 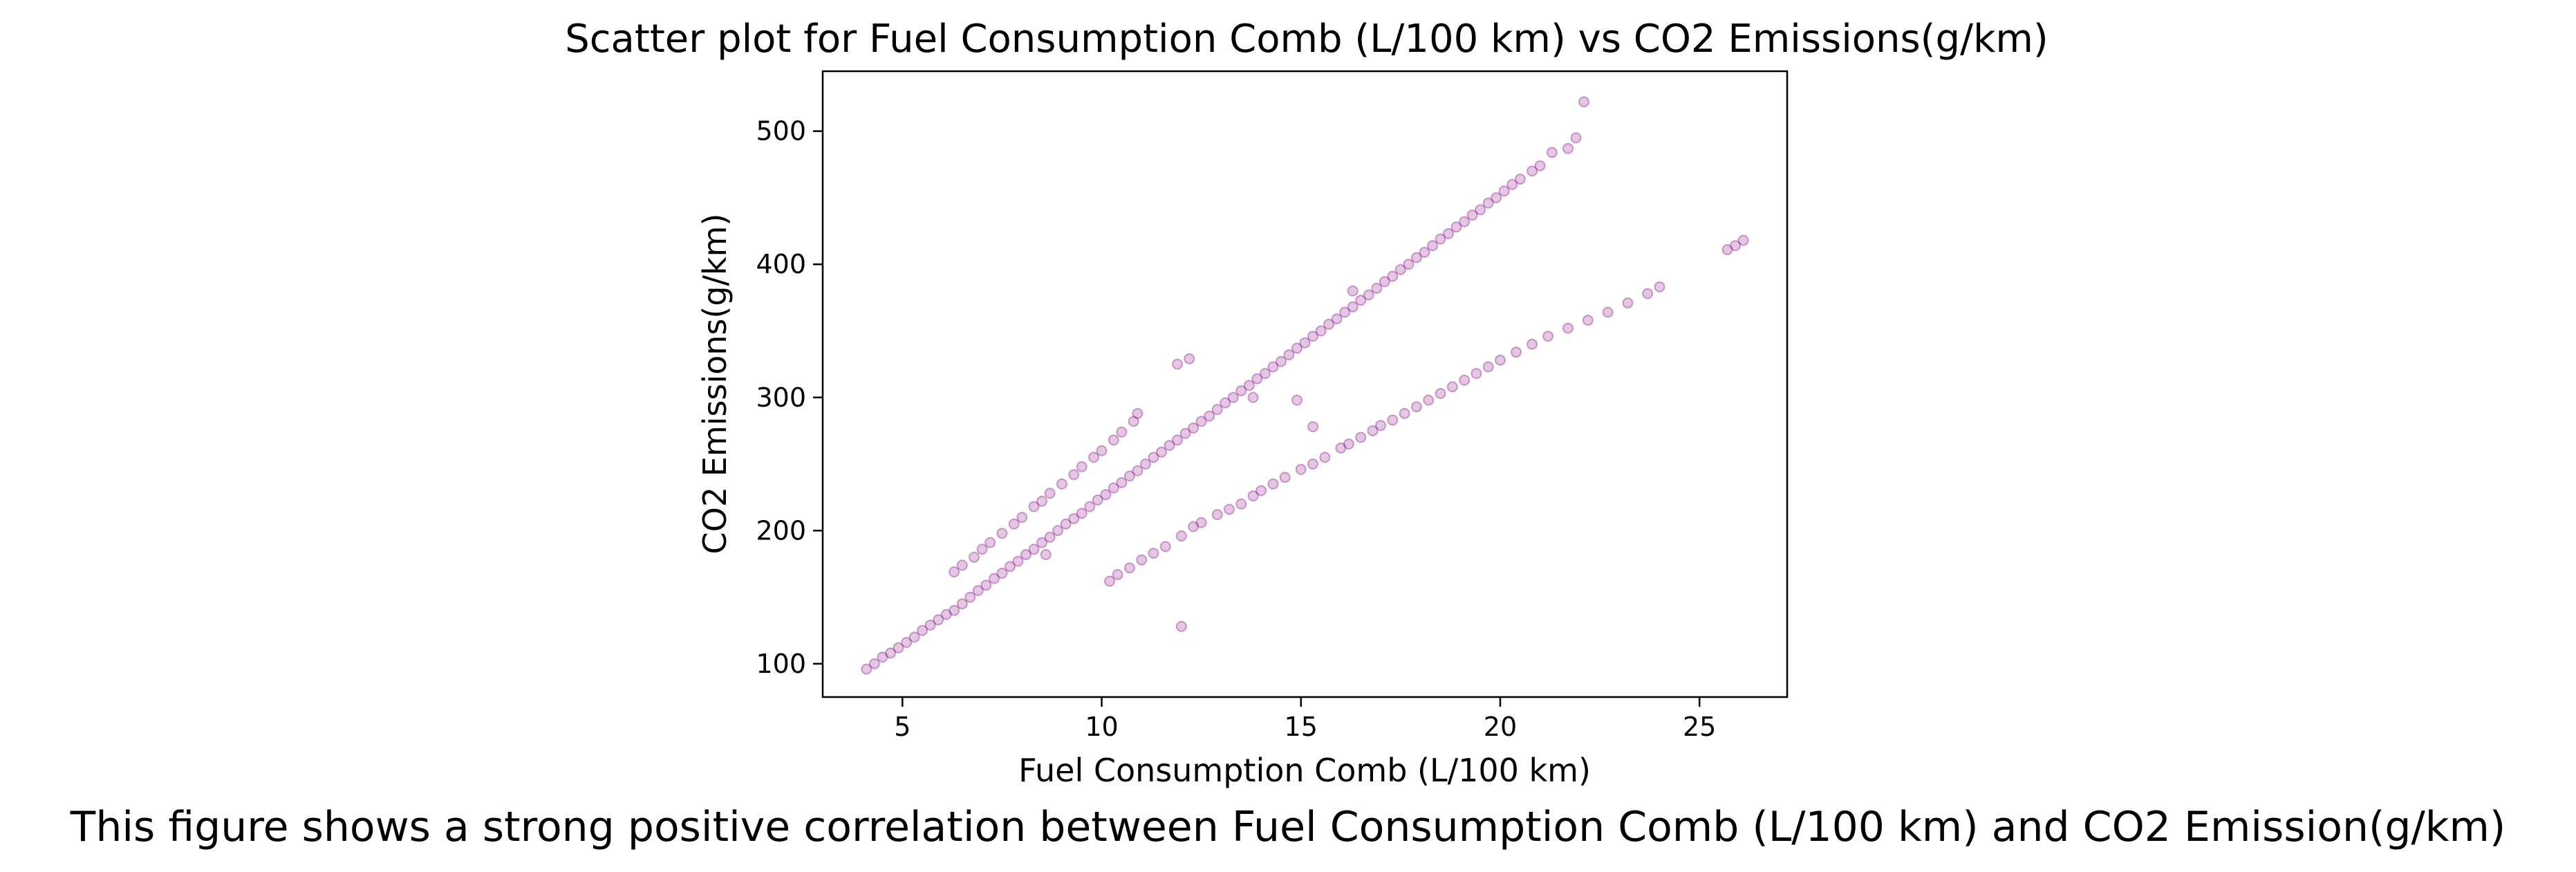 I want to click on x-axis-label: Fuel Consumption Comb (L/100 km), so click(x=1304, y=770).